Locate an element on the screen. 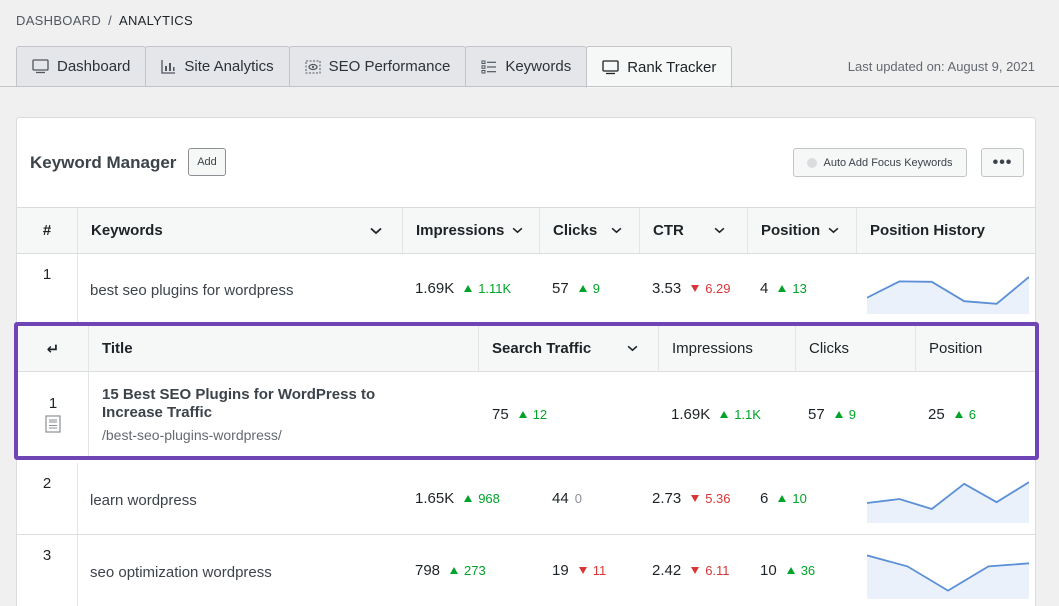 Image resolution: width=1059 pixels, height=606 pixels. breadcrumb-current: ANALYTICS is located at coordinates (155, 20).